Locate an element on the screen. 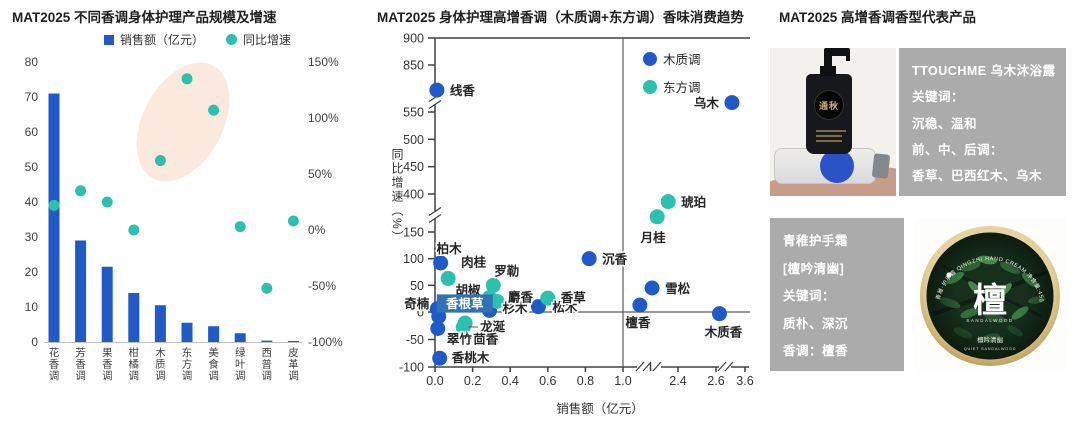 The height and width of the screenshot is (433, 1080). scatter-point-label: 沉香 is located at coordinates (615, 259).